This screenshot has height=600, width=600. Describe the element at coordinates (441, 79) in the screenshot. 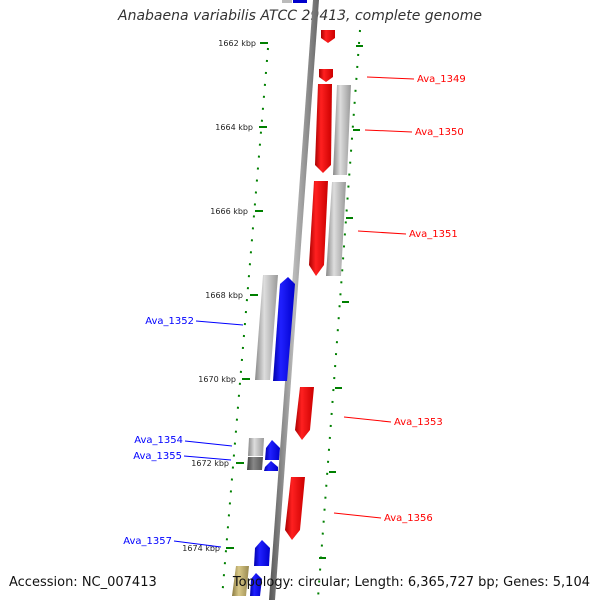

I see `gene-label-ava-1349: Ava_1349` at that location.